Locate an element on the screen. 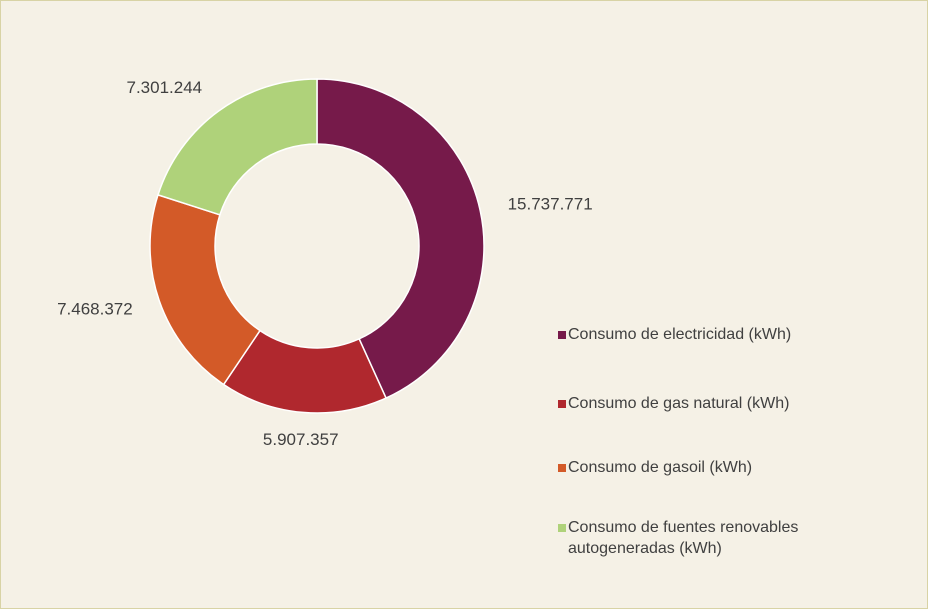  legend-label: Consumo de gasoil (kWh) is located at coordinates (660, 467).